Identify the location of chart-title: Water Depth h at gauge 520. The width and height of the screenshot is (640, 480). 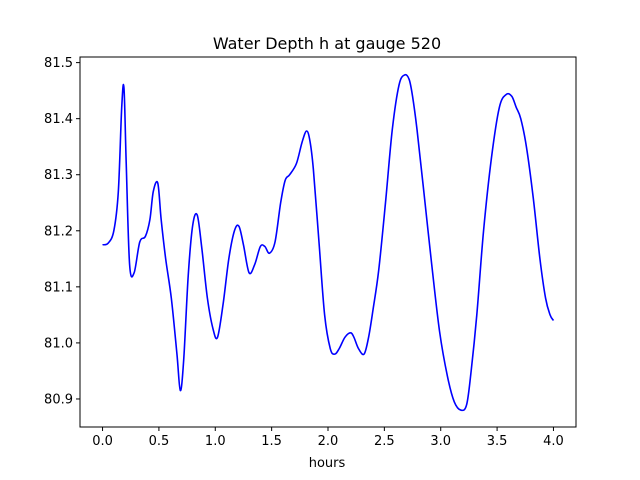
(327, 43).